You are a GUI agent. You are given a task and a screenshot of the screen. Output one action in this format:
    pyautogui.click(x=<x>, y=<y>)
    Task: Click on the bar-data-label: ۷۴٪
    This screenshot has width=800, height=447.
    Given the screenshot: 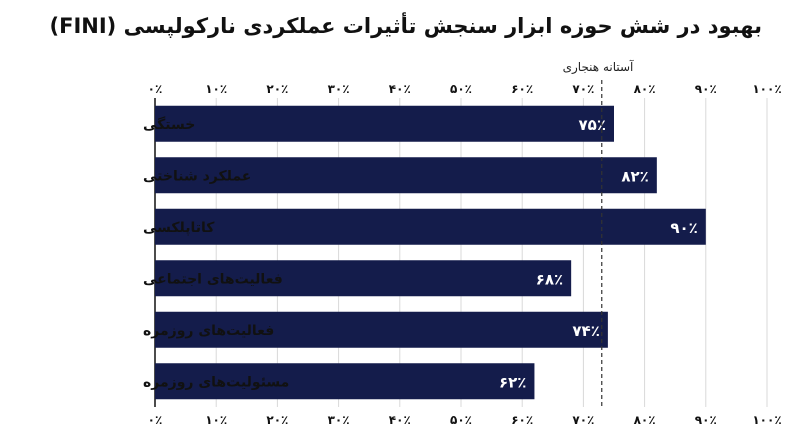 What is the action you would take?
    pyautogui.click(x=585, y=331)
    